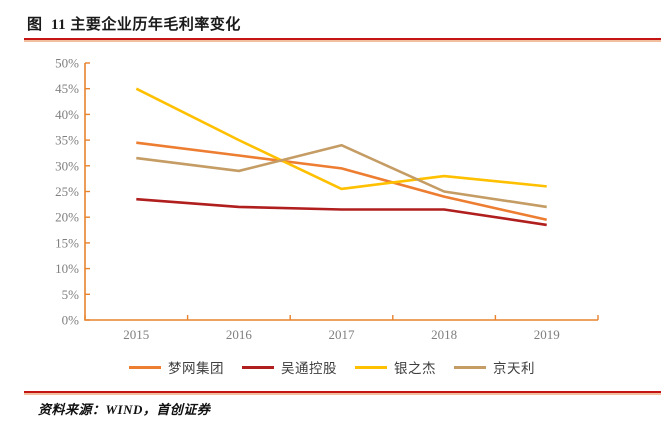 This screenshot has height=433, width=664. Describe the element at coordinates (547, 334) in the screenshot. I see `x-tick-label: 2019` at that location.